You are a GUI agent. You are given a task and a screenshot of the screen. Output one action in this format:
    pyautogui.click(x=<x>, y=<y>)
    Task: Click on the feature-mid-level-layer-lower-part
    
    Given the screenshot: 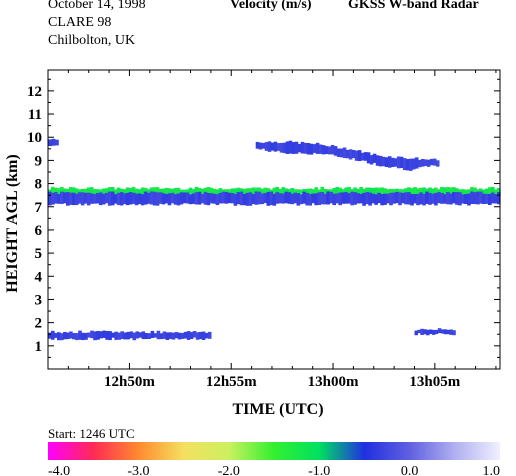 What is the action you would take?
    pyautogui.click(x=274, y=198)
    